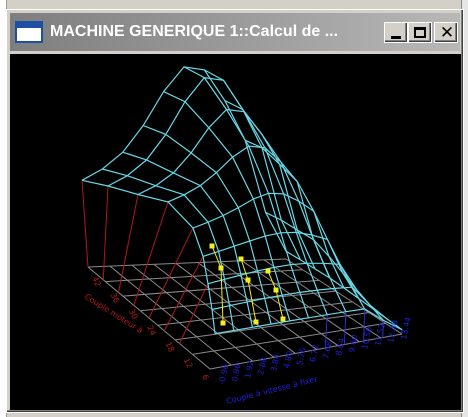 This screenshot has height=417, width=468. Describe the element at coordinates (205, 377) in the screenshot. I see `left-axis-tick: 6` at that location.